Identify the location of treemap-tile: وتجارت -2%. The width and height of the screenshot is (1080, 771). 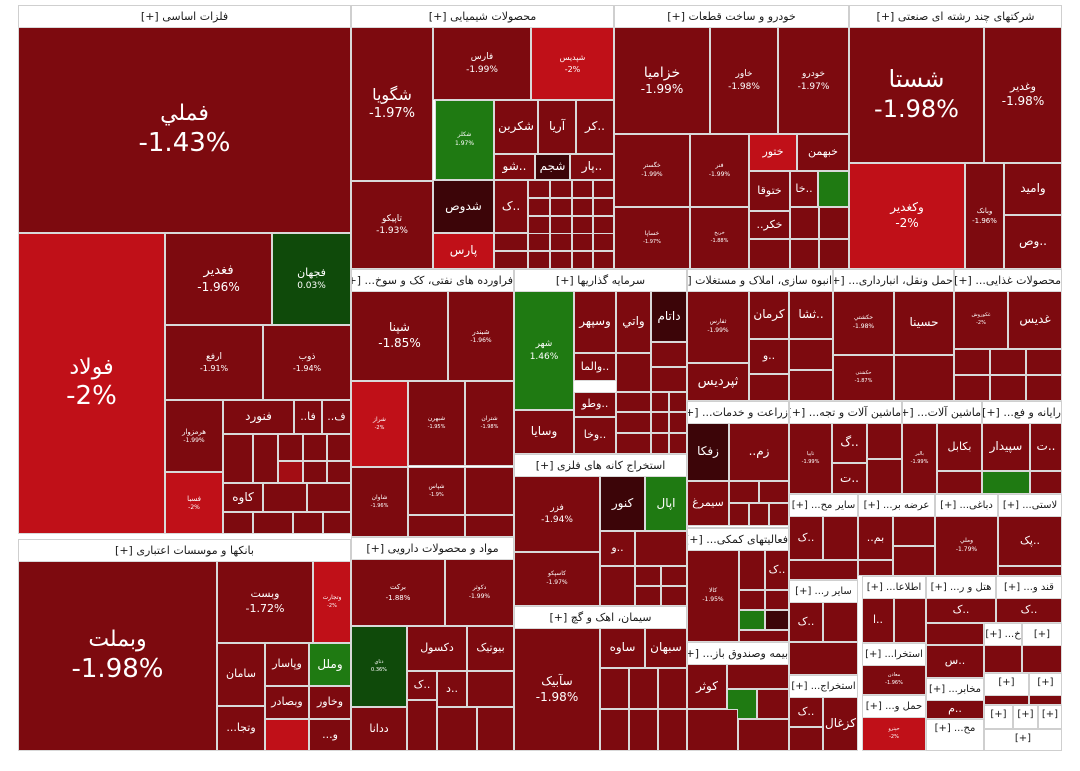
(332, 602).